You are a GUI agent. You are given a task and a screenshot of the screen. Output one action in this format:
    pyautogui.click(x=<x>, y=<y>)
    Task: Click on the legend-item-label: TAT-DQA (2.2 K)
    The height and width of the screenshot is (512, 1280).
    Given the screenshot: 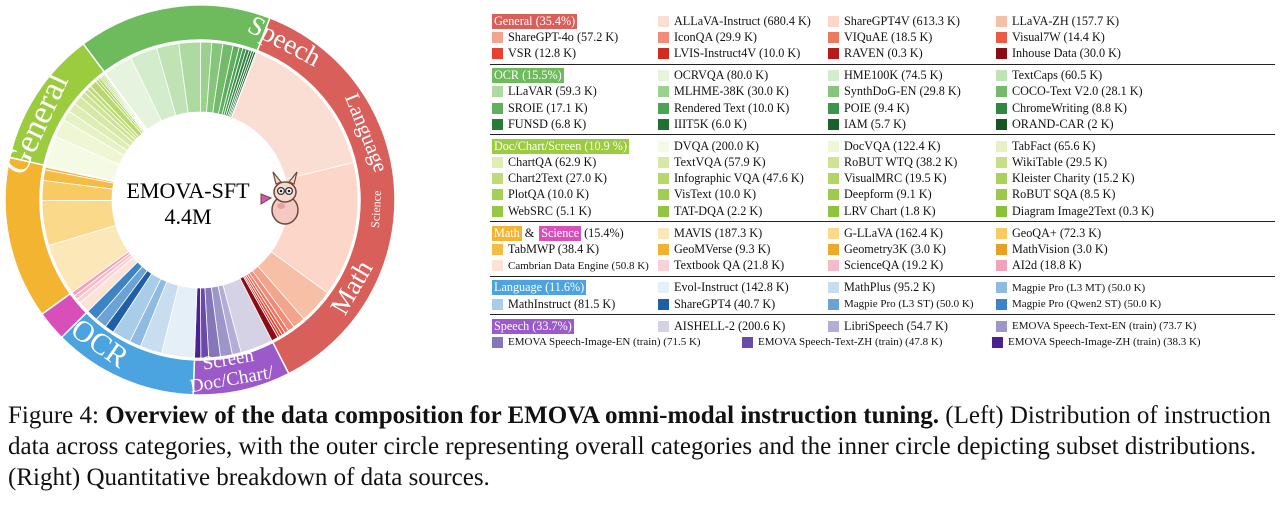 What is the action you would take?
    pyautogui.click(x=718, y=210)
    